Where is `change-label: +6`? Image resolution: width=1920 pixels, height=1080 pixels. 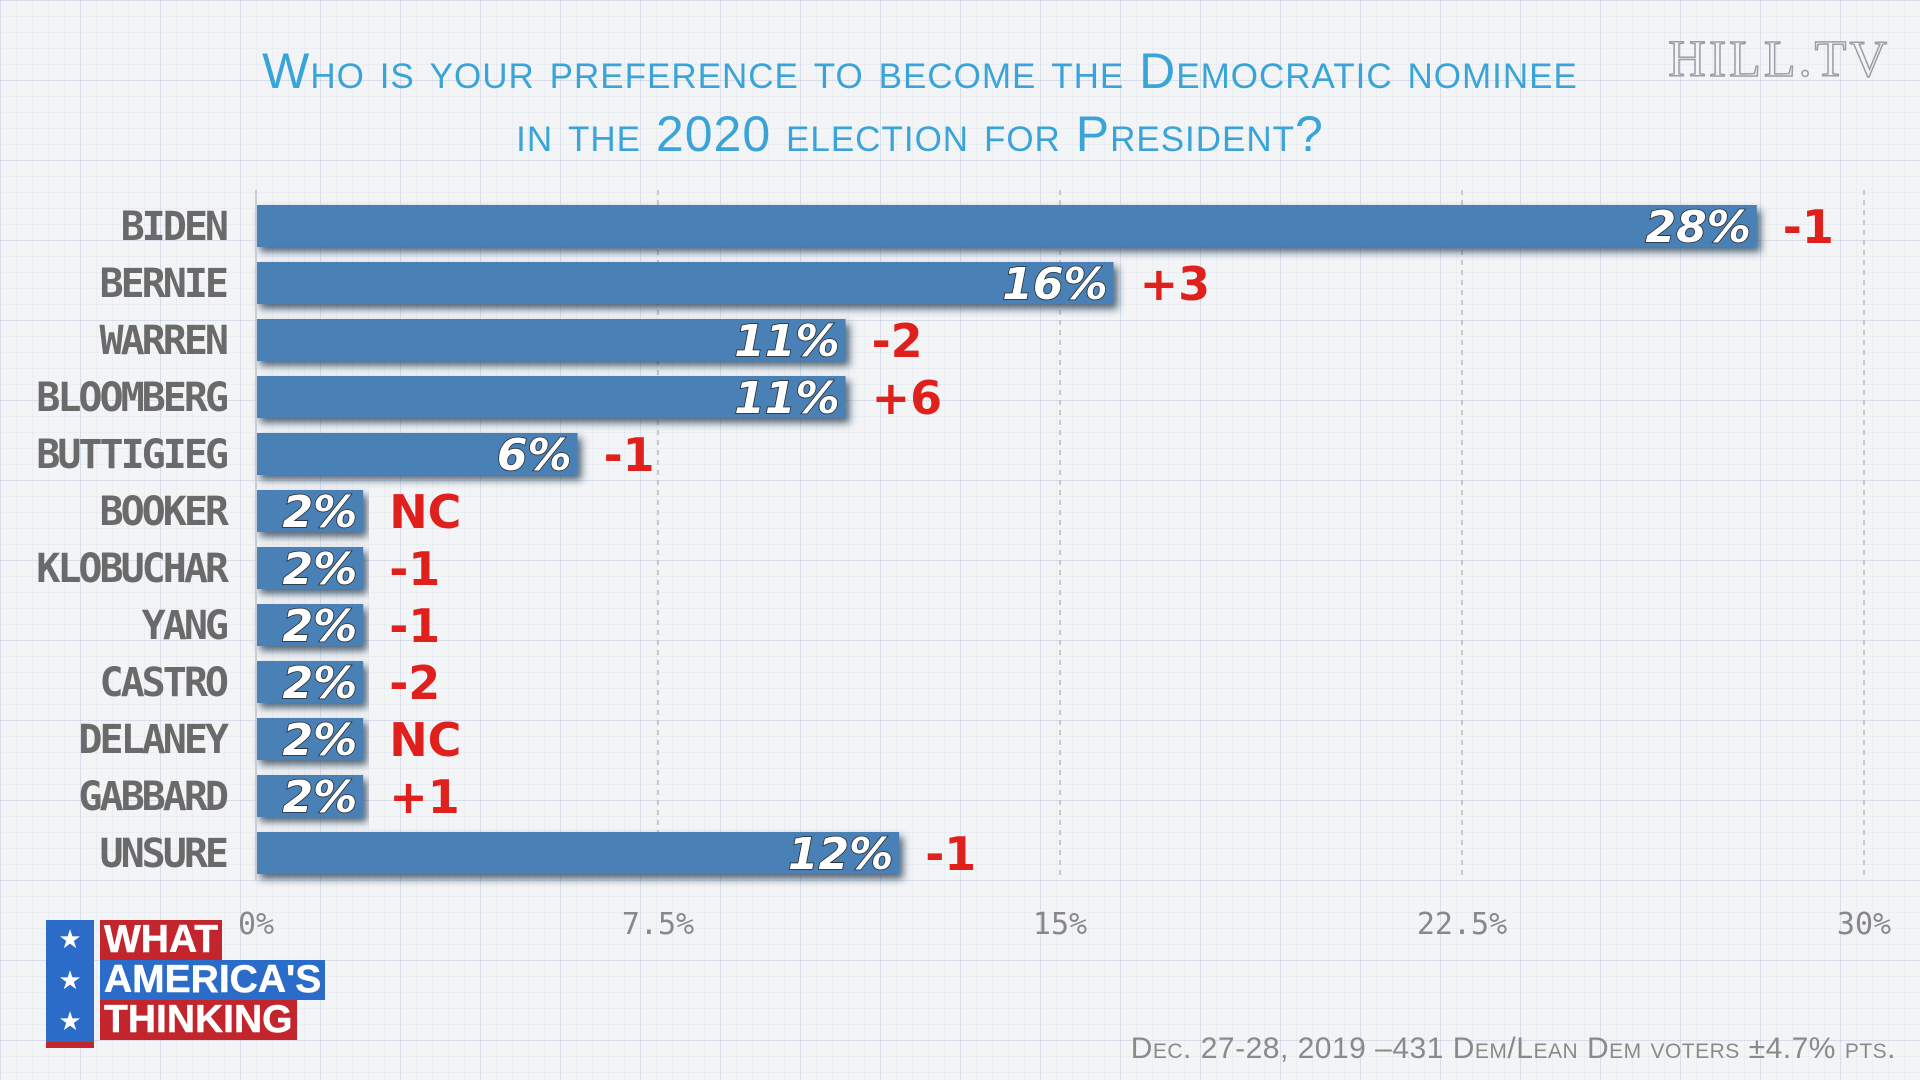 change-label: +6 is located at coordinates (907, 398).